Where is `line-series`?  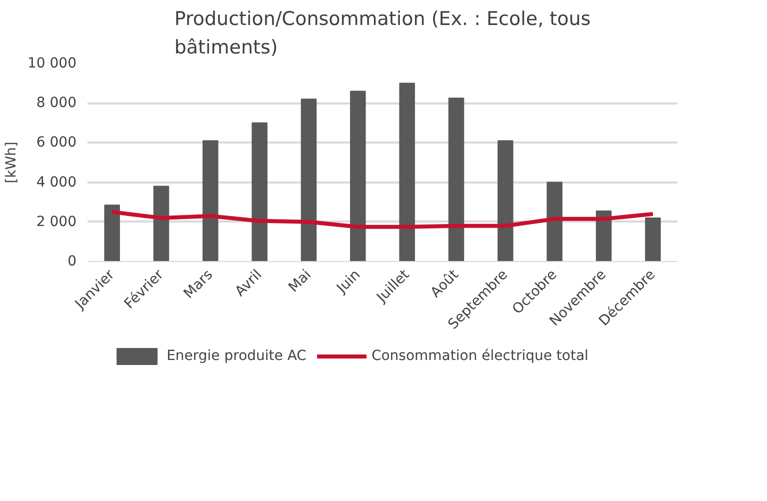 line-series is located at coordinates (382, 219).